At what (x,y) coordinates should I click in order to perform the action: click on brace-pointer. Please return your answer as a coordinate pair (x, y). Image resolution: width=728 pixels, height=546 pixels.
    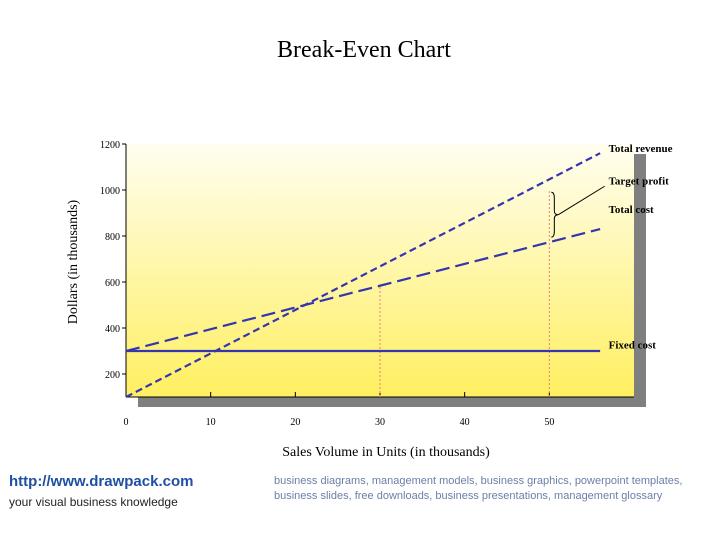
    Looking at the image, I should click on (581, 200).